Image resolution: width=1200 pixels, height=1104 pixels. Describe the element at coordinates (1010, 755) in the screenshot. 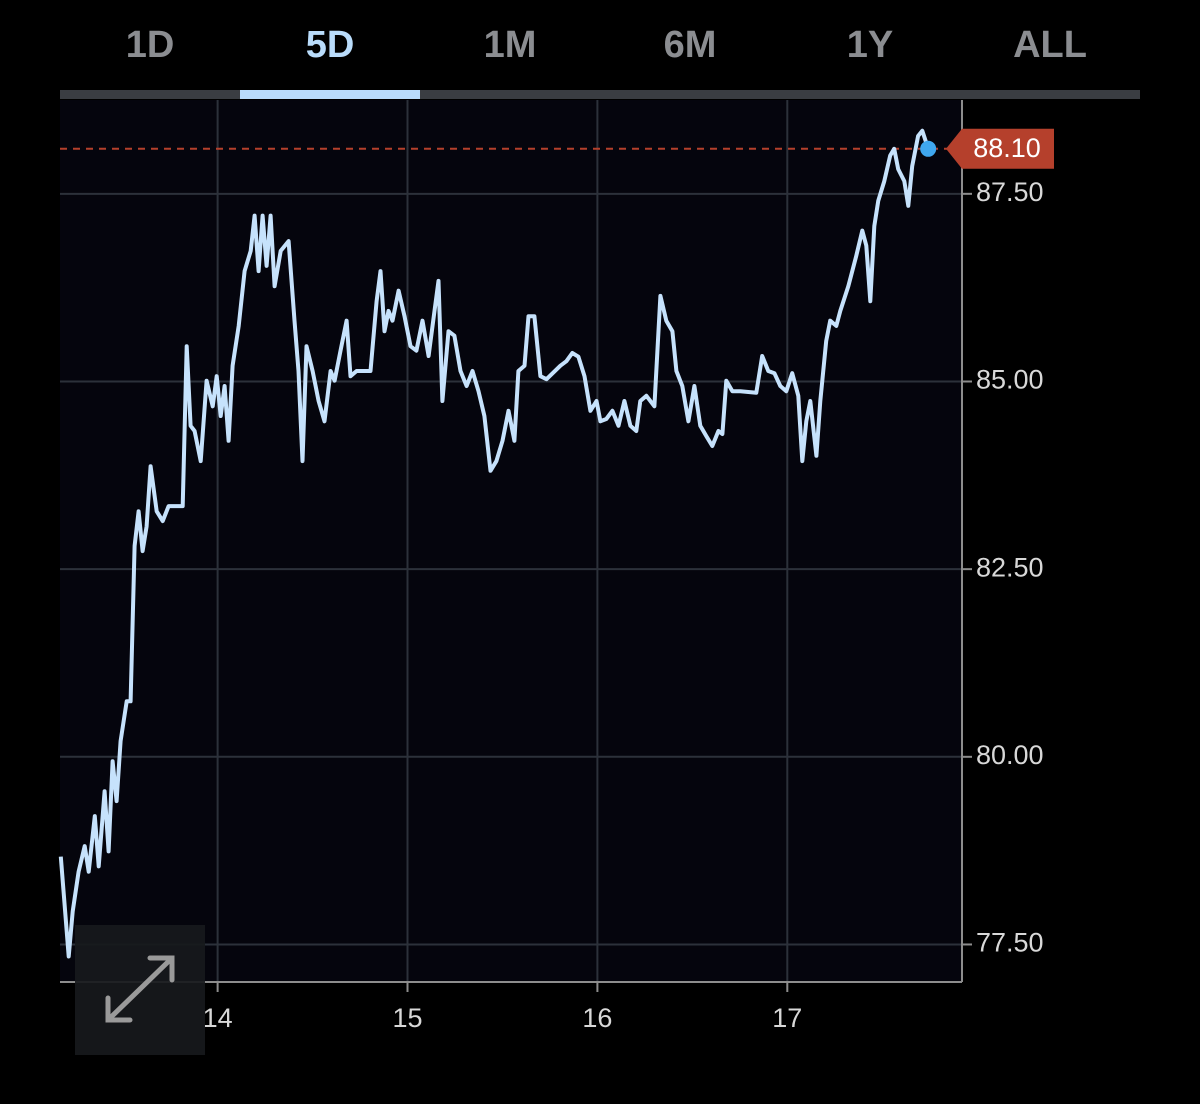

I see `y-tick-label: 80.00` at that location.